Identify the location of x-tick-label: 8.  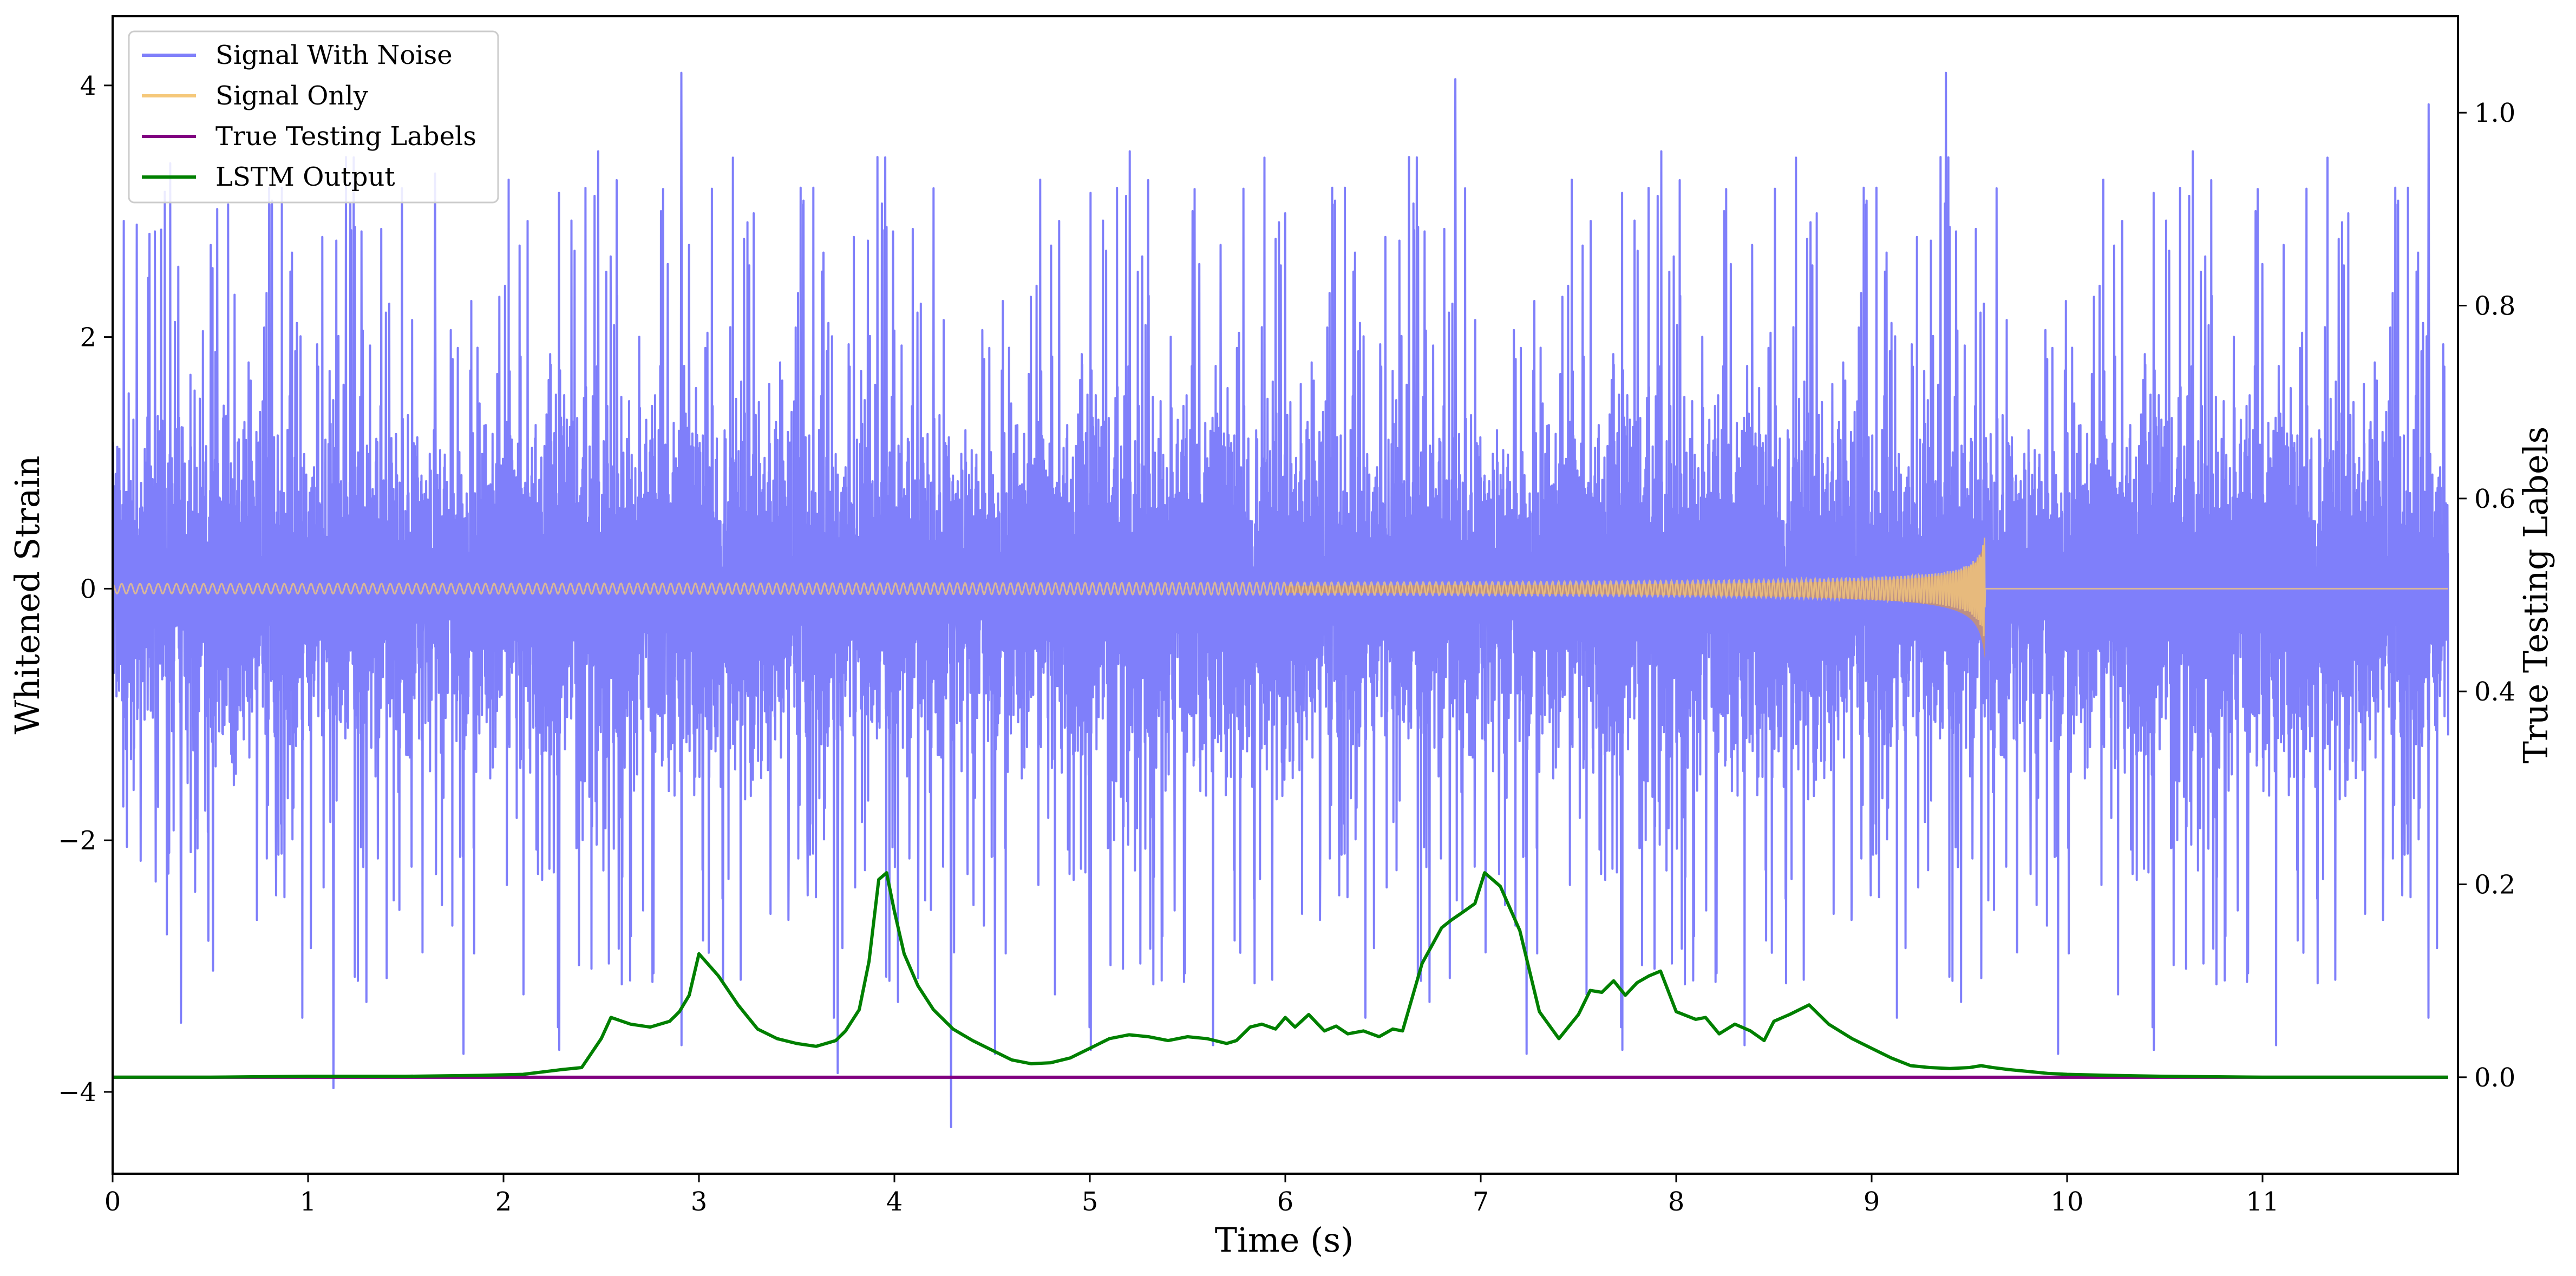
(1676, 1202).